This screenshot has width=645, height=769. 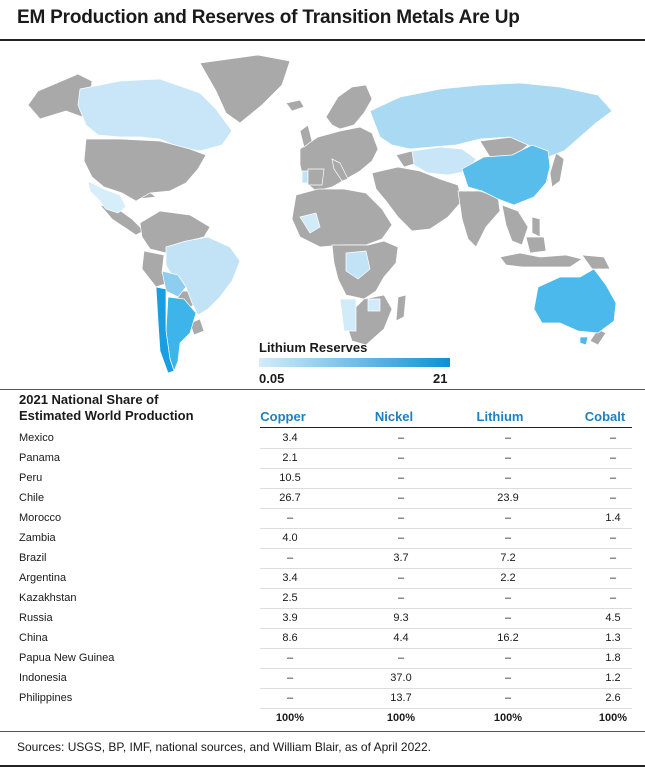 What do you see at coordinates (605, 416) in the screenshot?
I see `column-header-cobalt: Cobalt` at bounding box center [605, 416].